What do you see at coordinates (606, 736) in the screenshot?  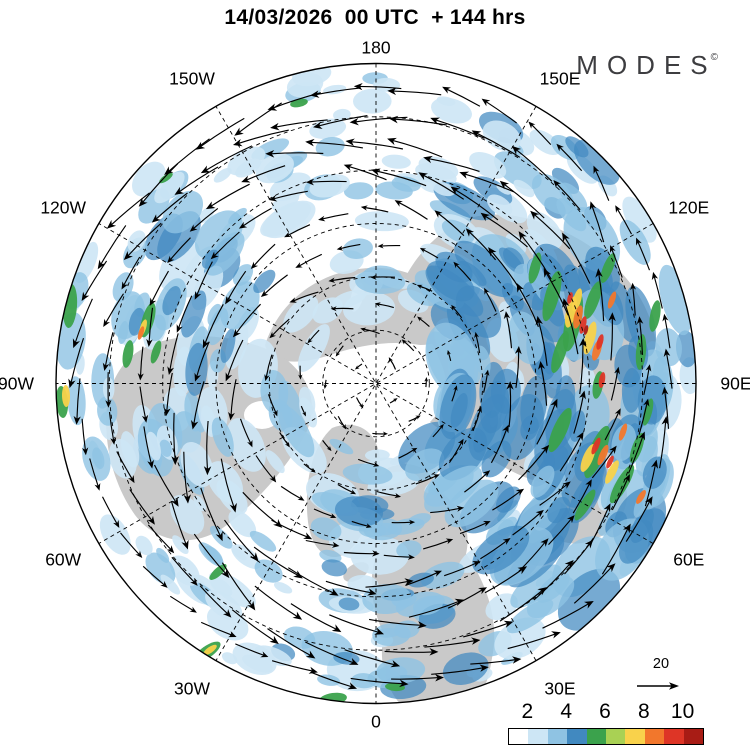 I see `colorbar-swatches` at bounding box center [606, 736].